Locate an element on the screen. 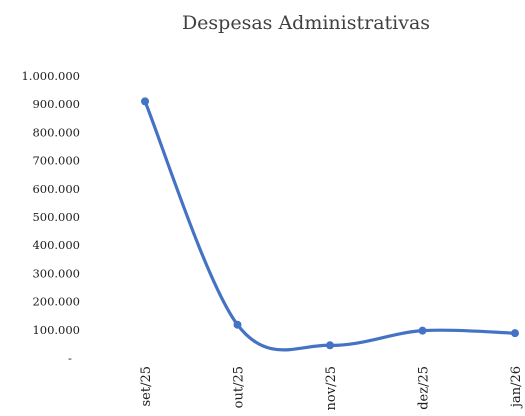 This screenshot has height=416, width=525. y-tick-label: 300.000 is located at coordinates (56, 273).